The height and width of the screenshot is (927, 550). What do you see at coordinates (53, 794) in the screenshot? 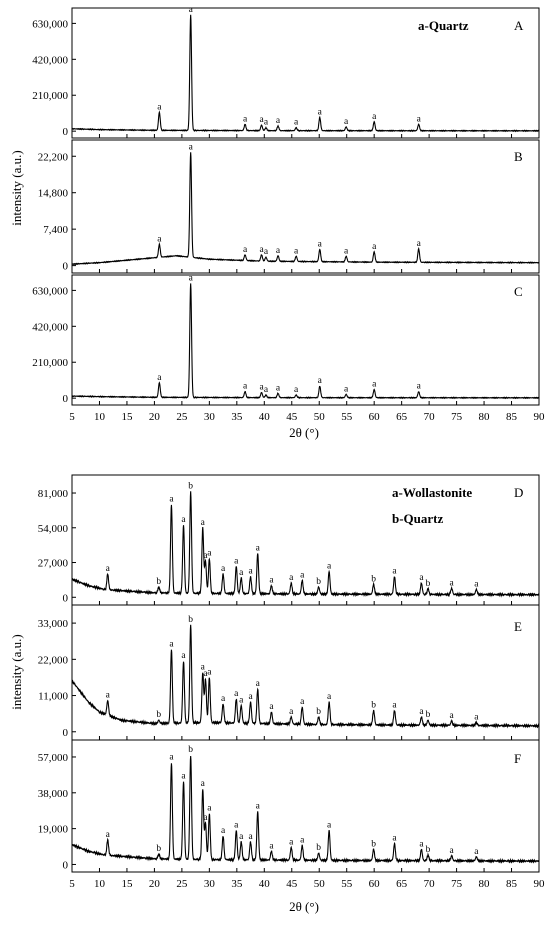
I see `panel-f-ytick-label: 38,000` at bounding box center [53, 794].